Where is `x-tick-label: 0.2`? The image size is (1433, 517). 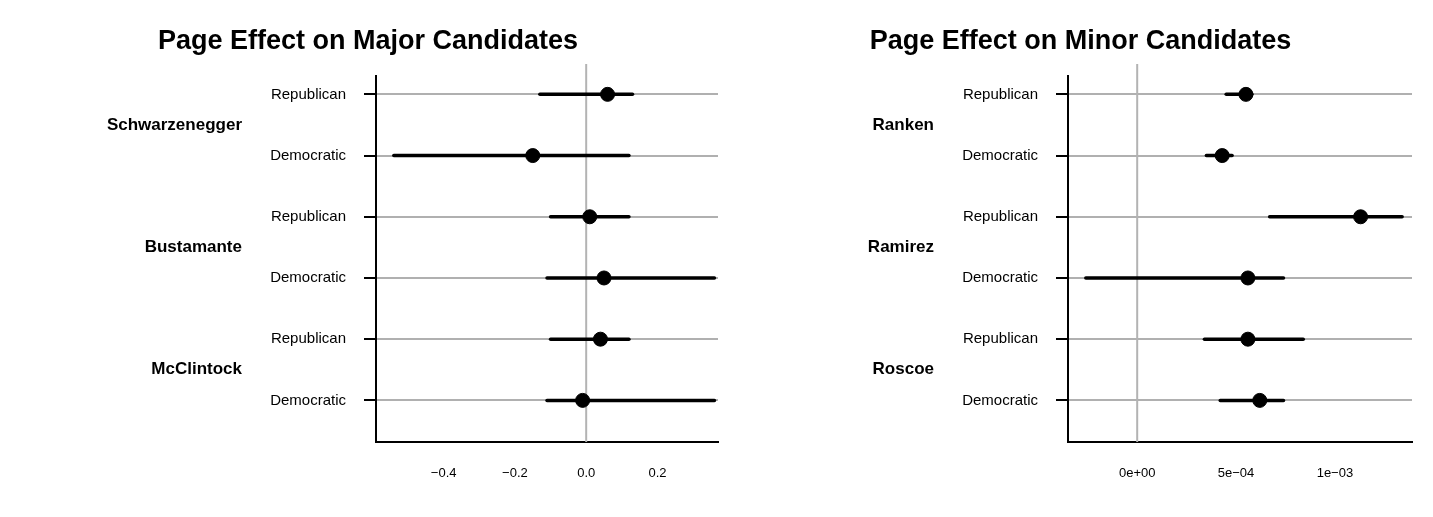
x-tick-label: 0.2 is located at coordinates (657, 473).